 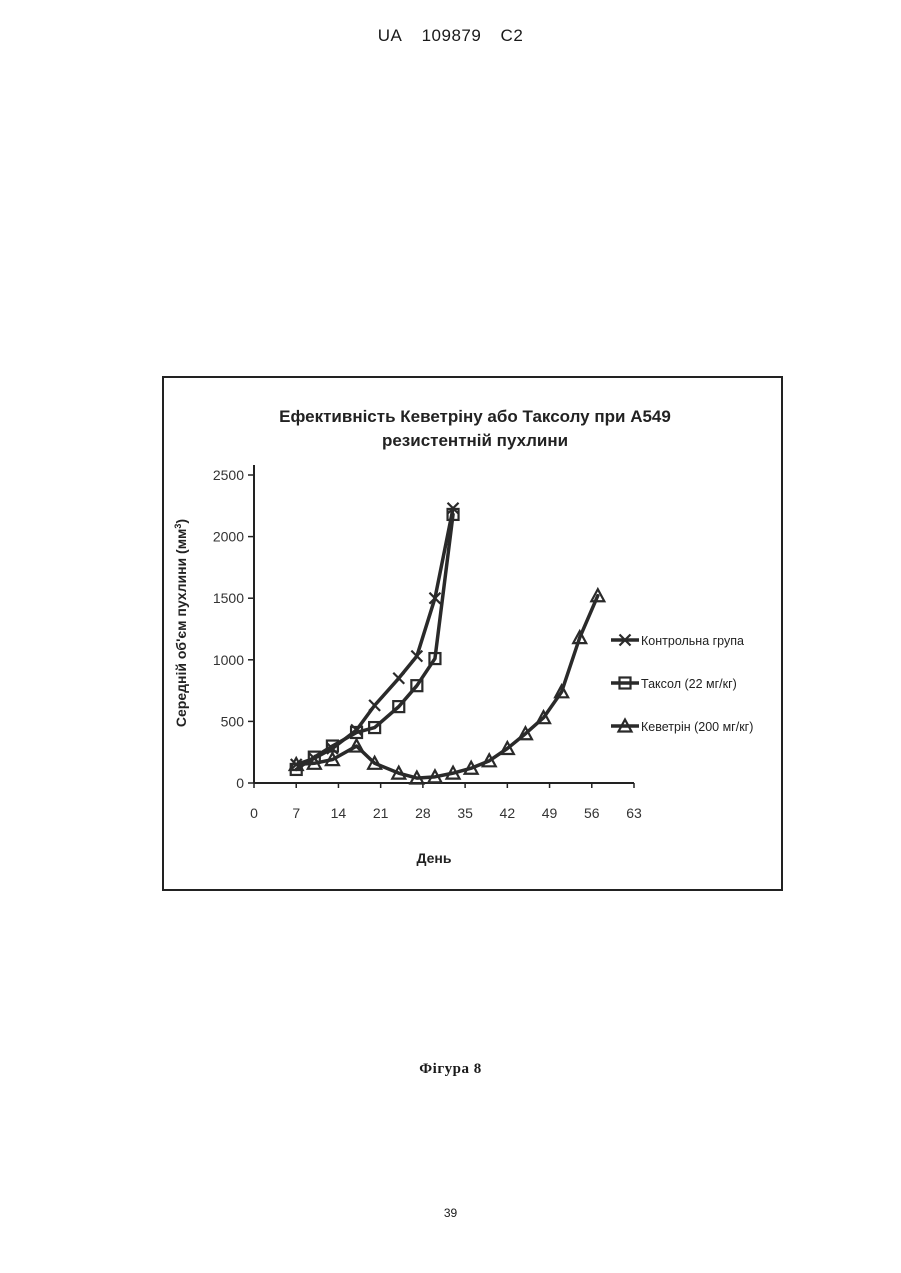 What do you see at coordinates (254, 813) in the screenshot?
I see `x-tick-label: 0` at bounding box center [254, 813].